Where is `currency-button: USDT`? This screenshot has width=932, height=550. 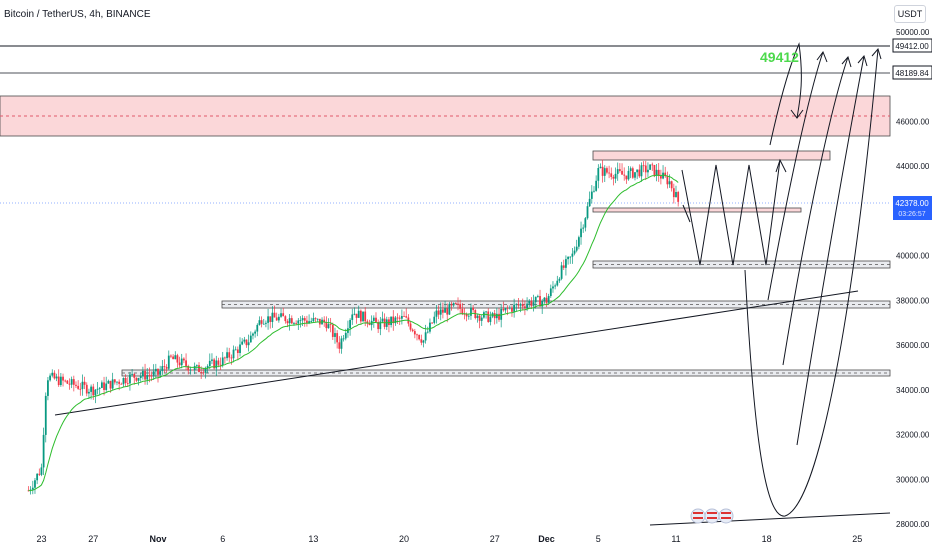 currency-button: USDT is located at coordinates (910, 14).